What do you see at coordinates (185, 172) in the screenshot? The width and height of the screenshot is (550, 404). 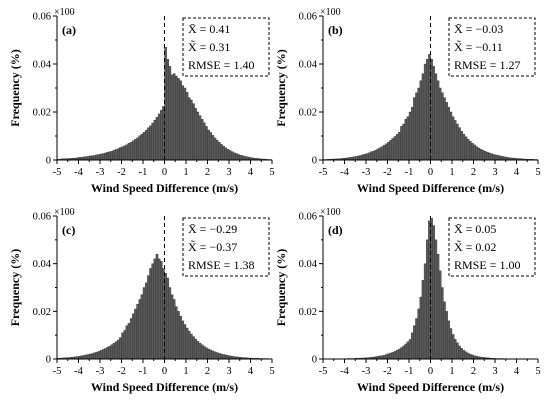 I see `x-tick-label: 1` at bounding box center [185, 172].